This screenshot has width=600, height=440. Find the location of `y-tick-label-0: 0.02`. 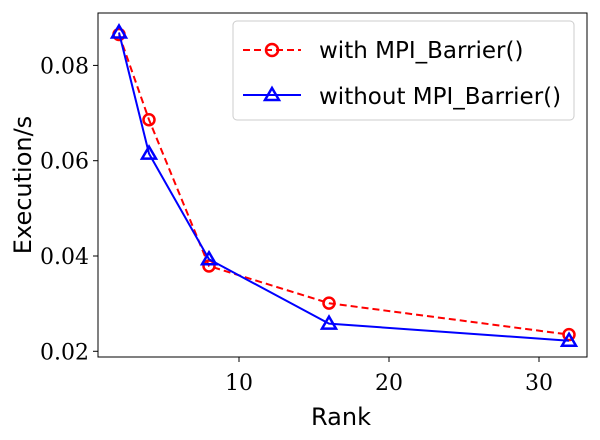

y-tick-label-0: 0.02 is located at coordinates (64, 352).